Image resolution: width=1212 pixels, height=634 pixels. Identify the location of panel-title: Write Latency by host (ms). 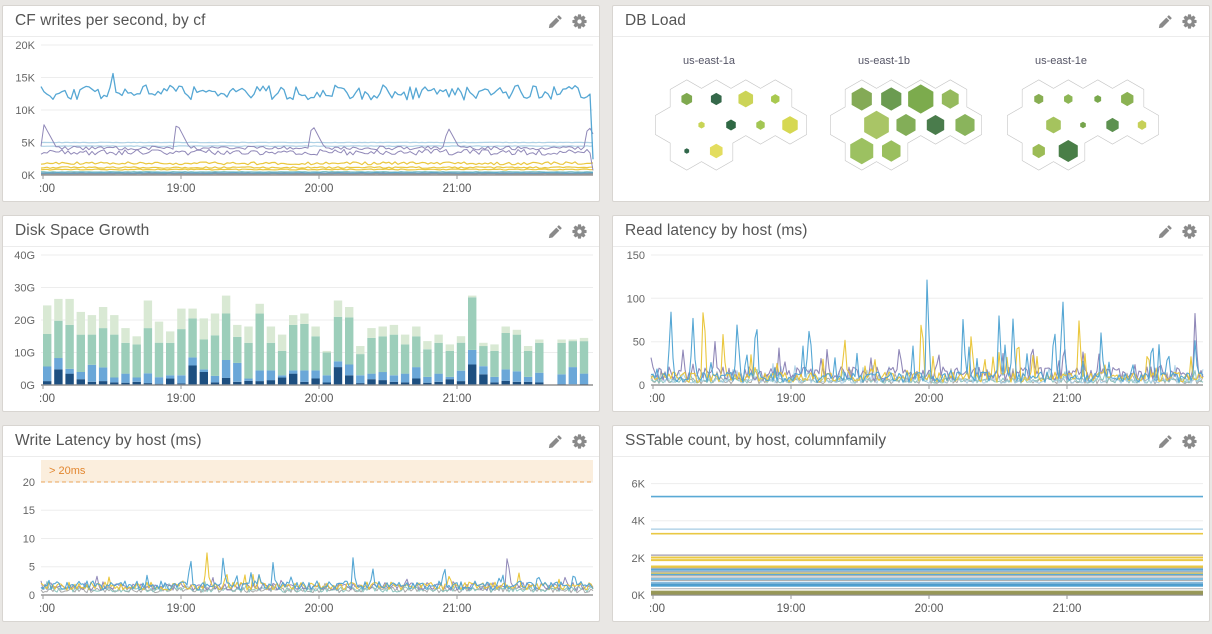
(108, 440).